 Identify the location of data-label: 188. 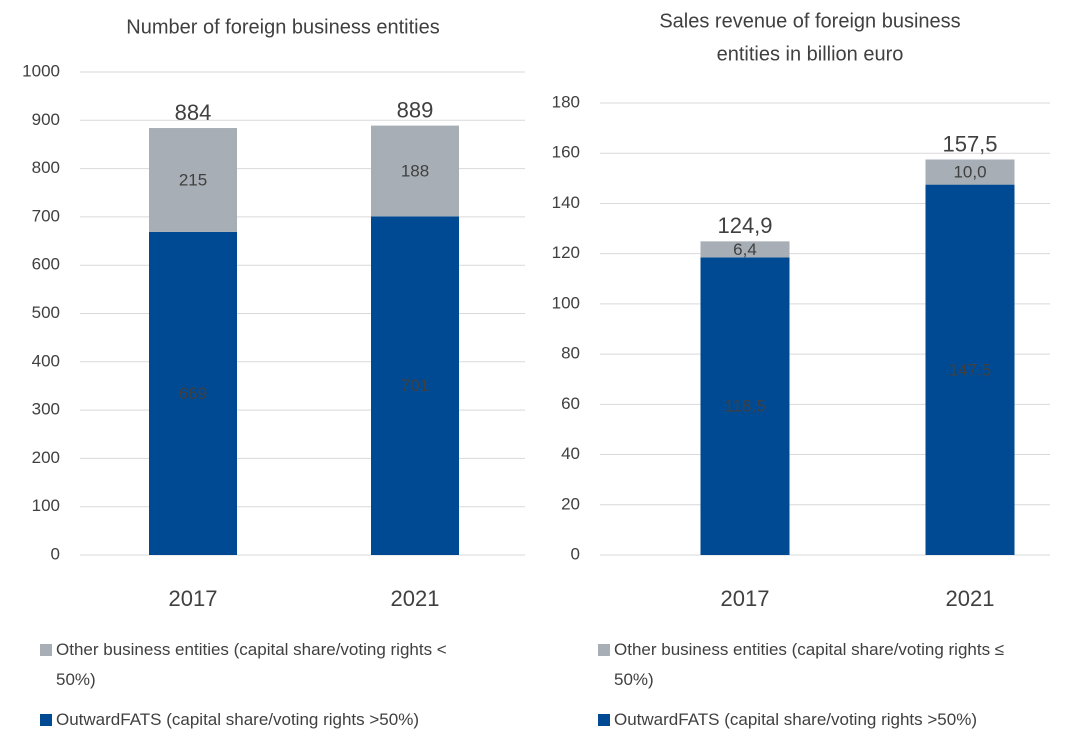
(415, 170).